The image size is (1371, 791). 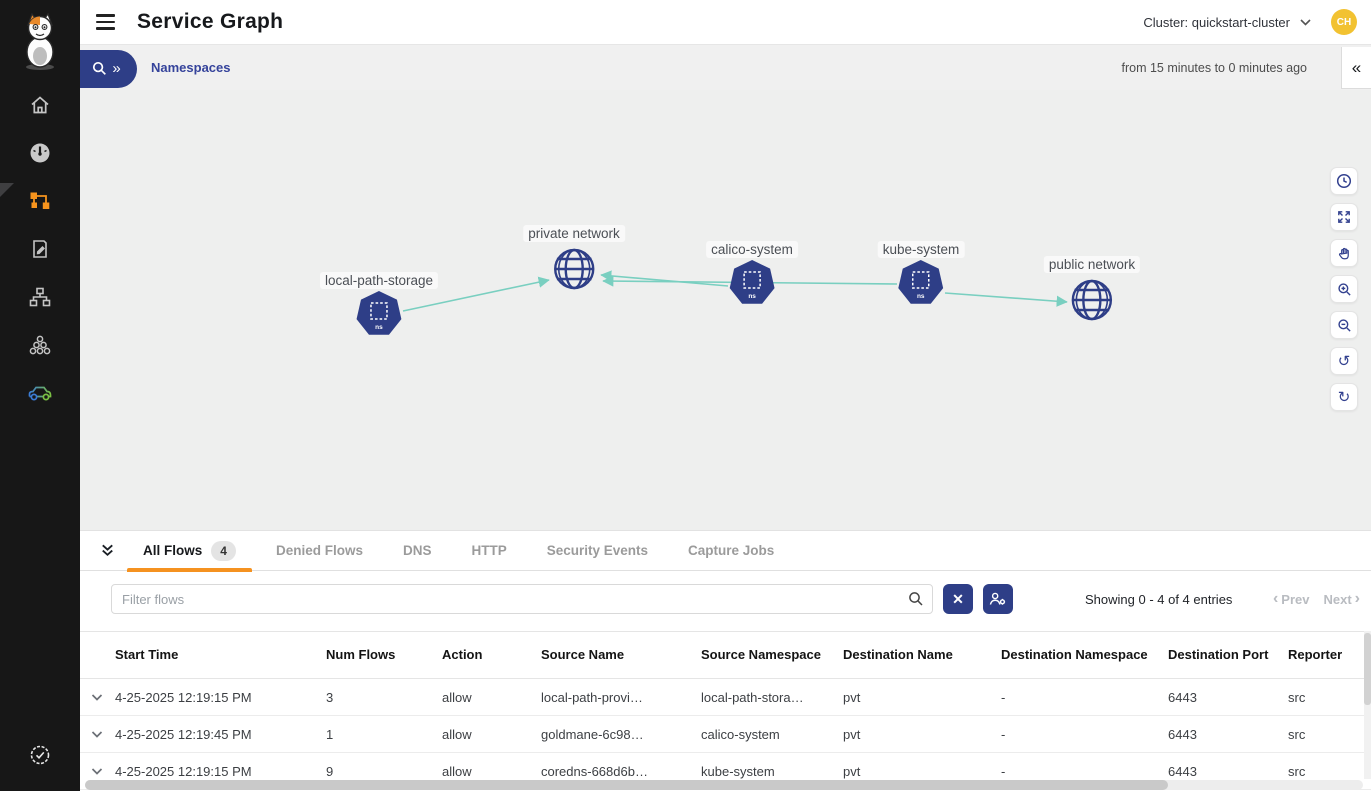 I want to click on column-customize-button, so click(x=998, y=599).